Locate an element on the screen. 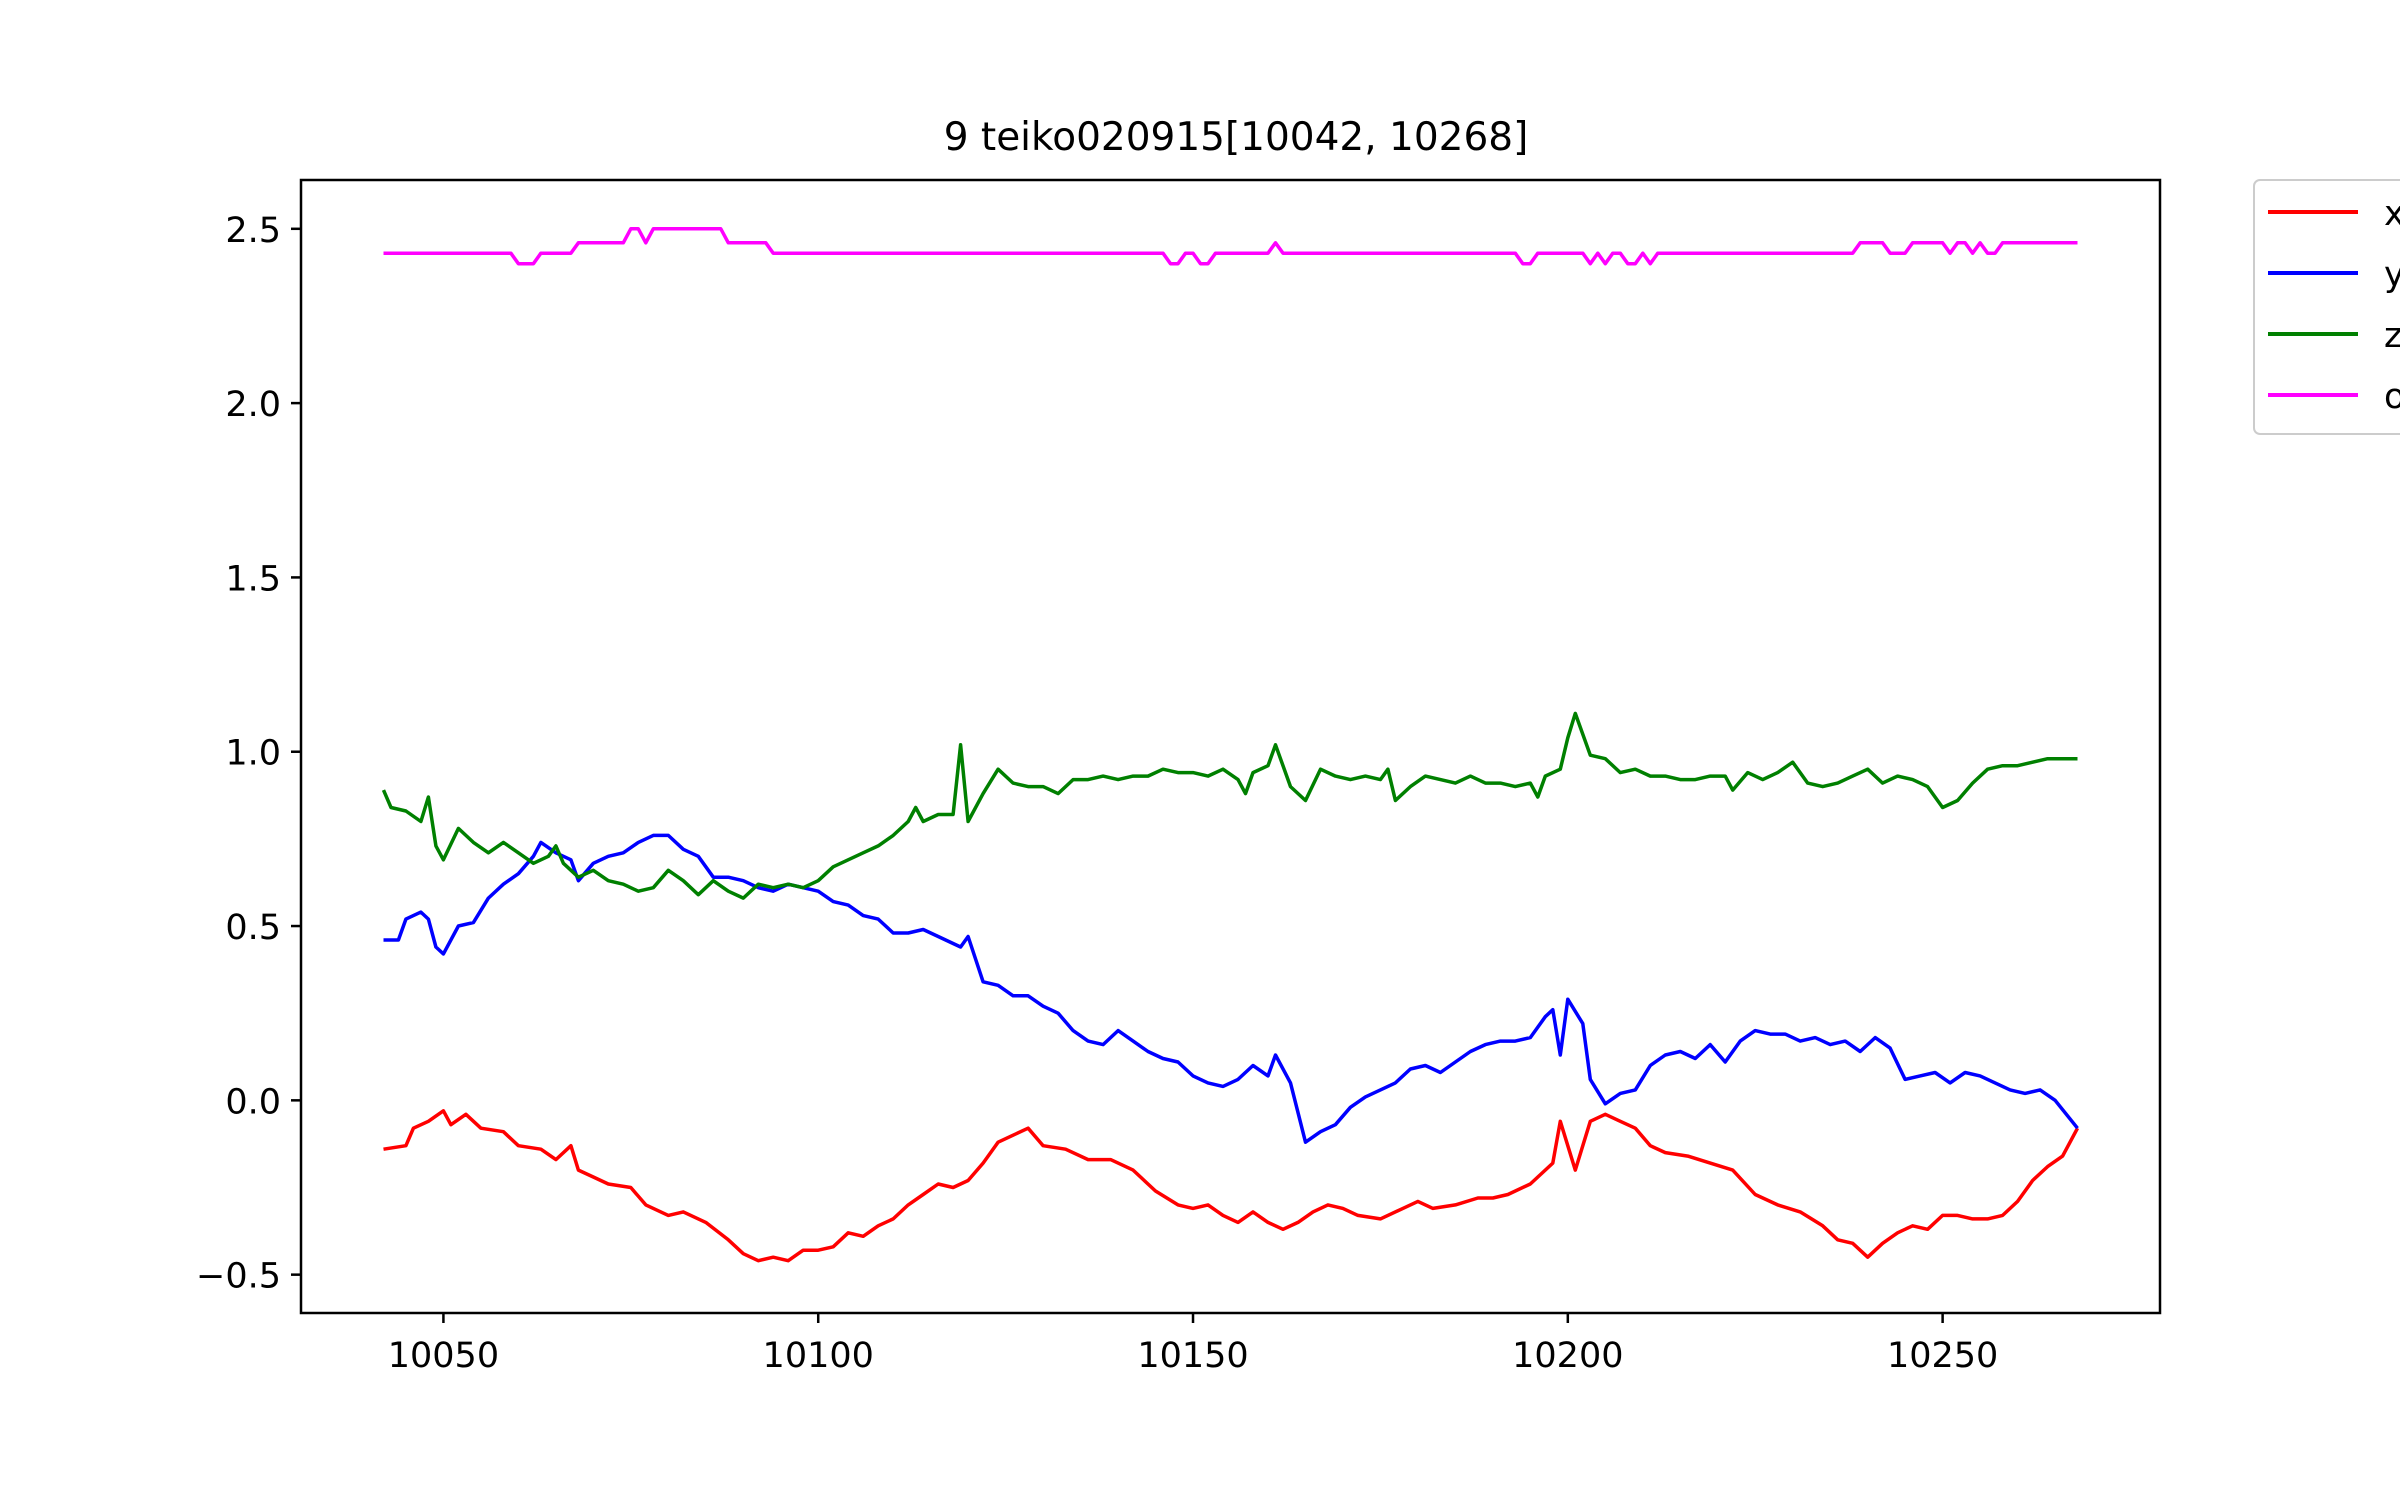 The image size is (2400, 1500). x-tick-label: 10200 is located at coordinates (1567, 1356).